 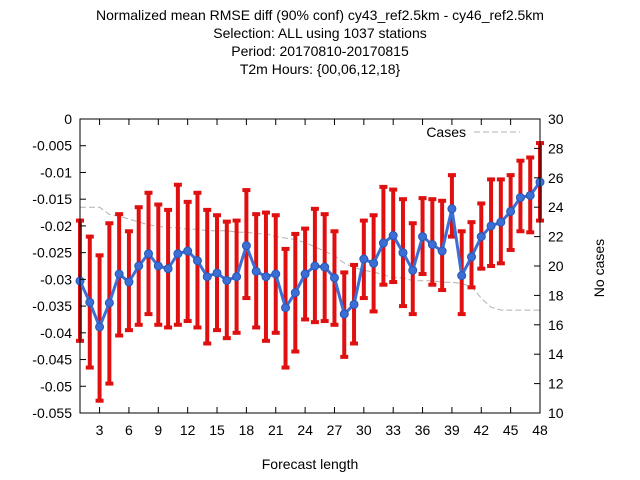 What do you see at coordinates (56, 386) in the screenshot?
I see `y-tick-label-10: -0.05` at bounding box center [56, 386].